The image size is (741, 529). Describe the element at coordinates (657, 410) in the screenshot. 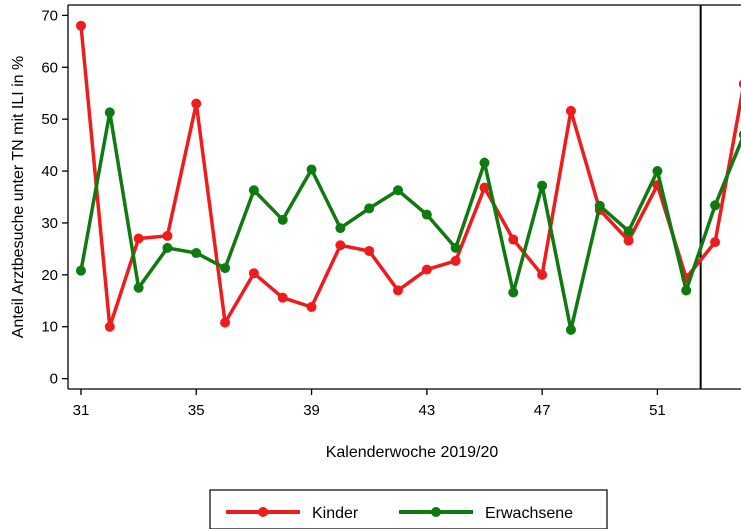

I see `x-tick-label: 51` at that location.